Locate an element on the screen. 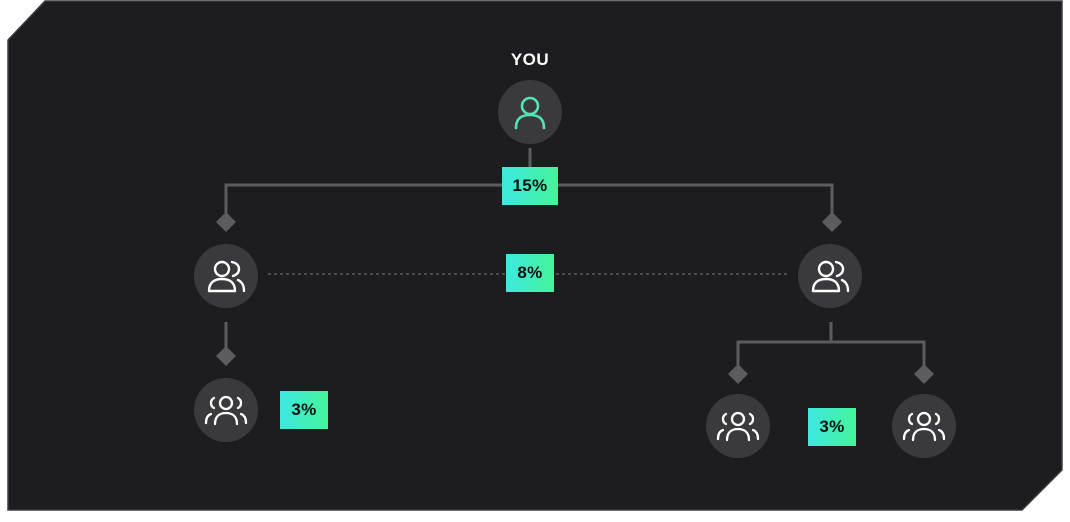  left-sub-group-node is located at coordinates (226, 410).